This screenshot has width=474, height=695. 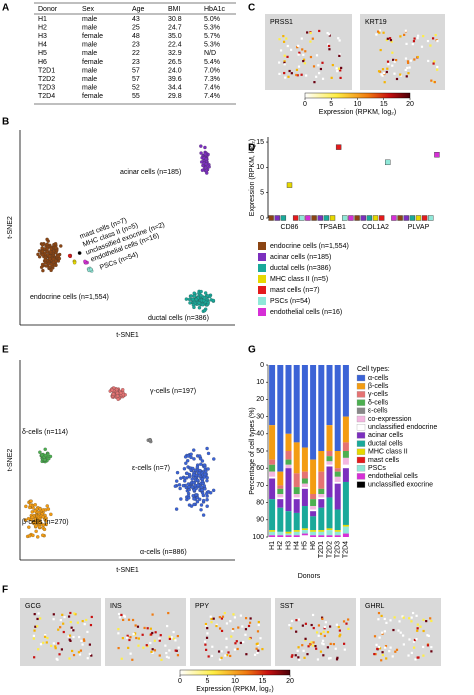 What do you see at coordinates (295, 290) in the screenshot?
I see `legend-label: mast cells (n=7)` at bounding box center [295, 290].